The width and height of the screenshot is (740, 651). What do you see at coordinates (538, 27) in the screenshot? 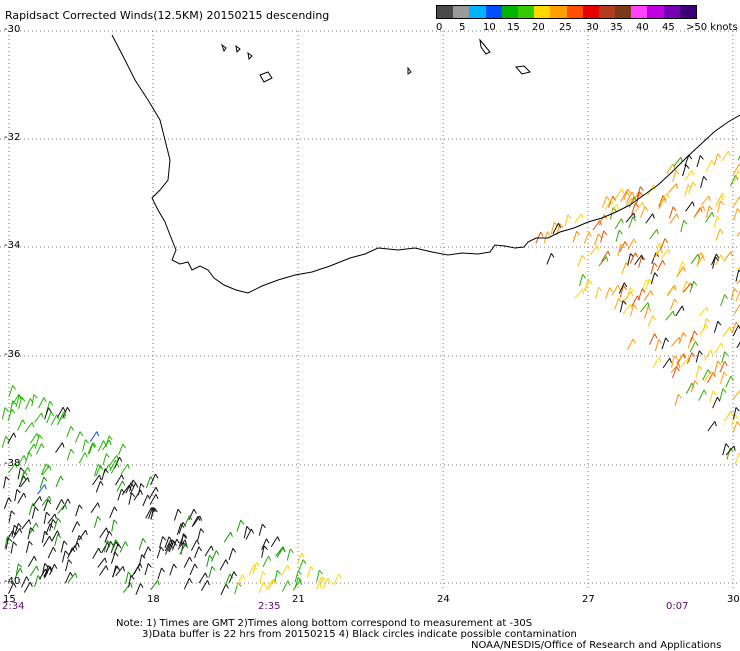
I see `legend-label: 20` at bounding box center [538, 27].